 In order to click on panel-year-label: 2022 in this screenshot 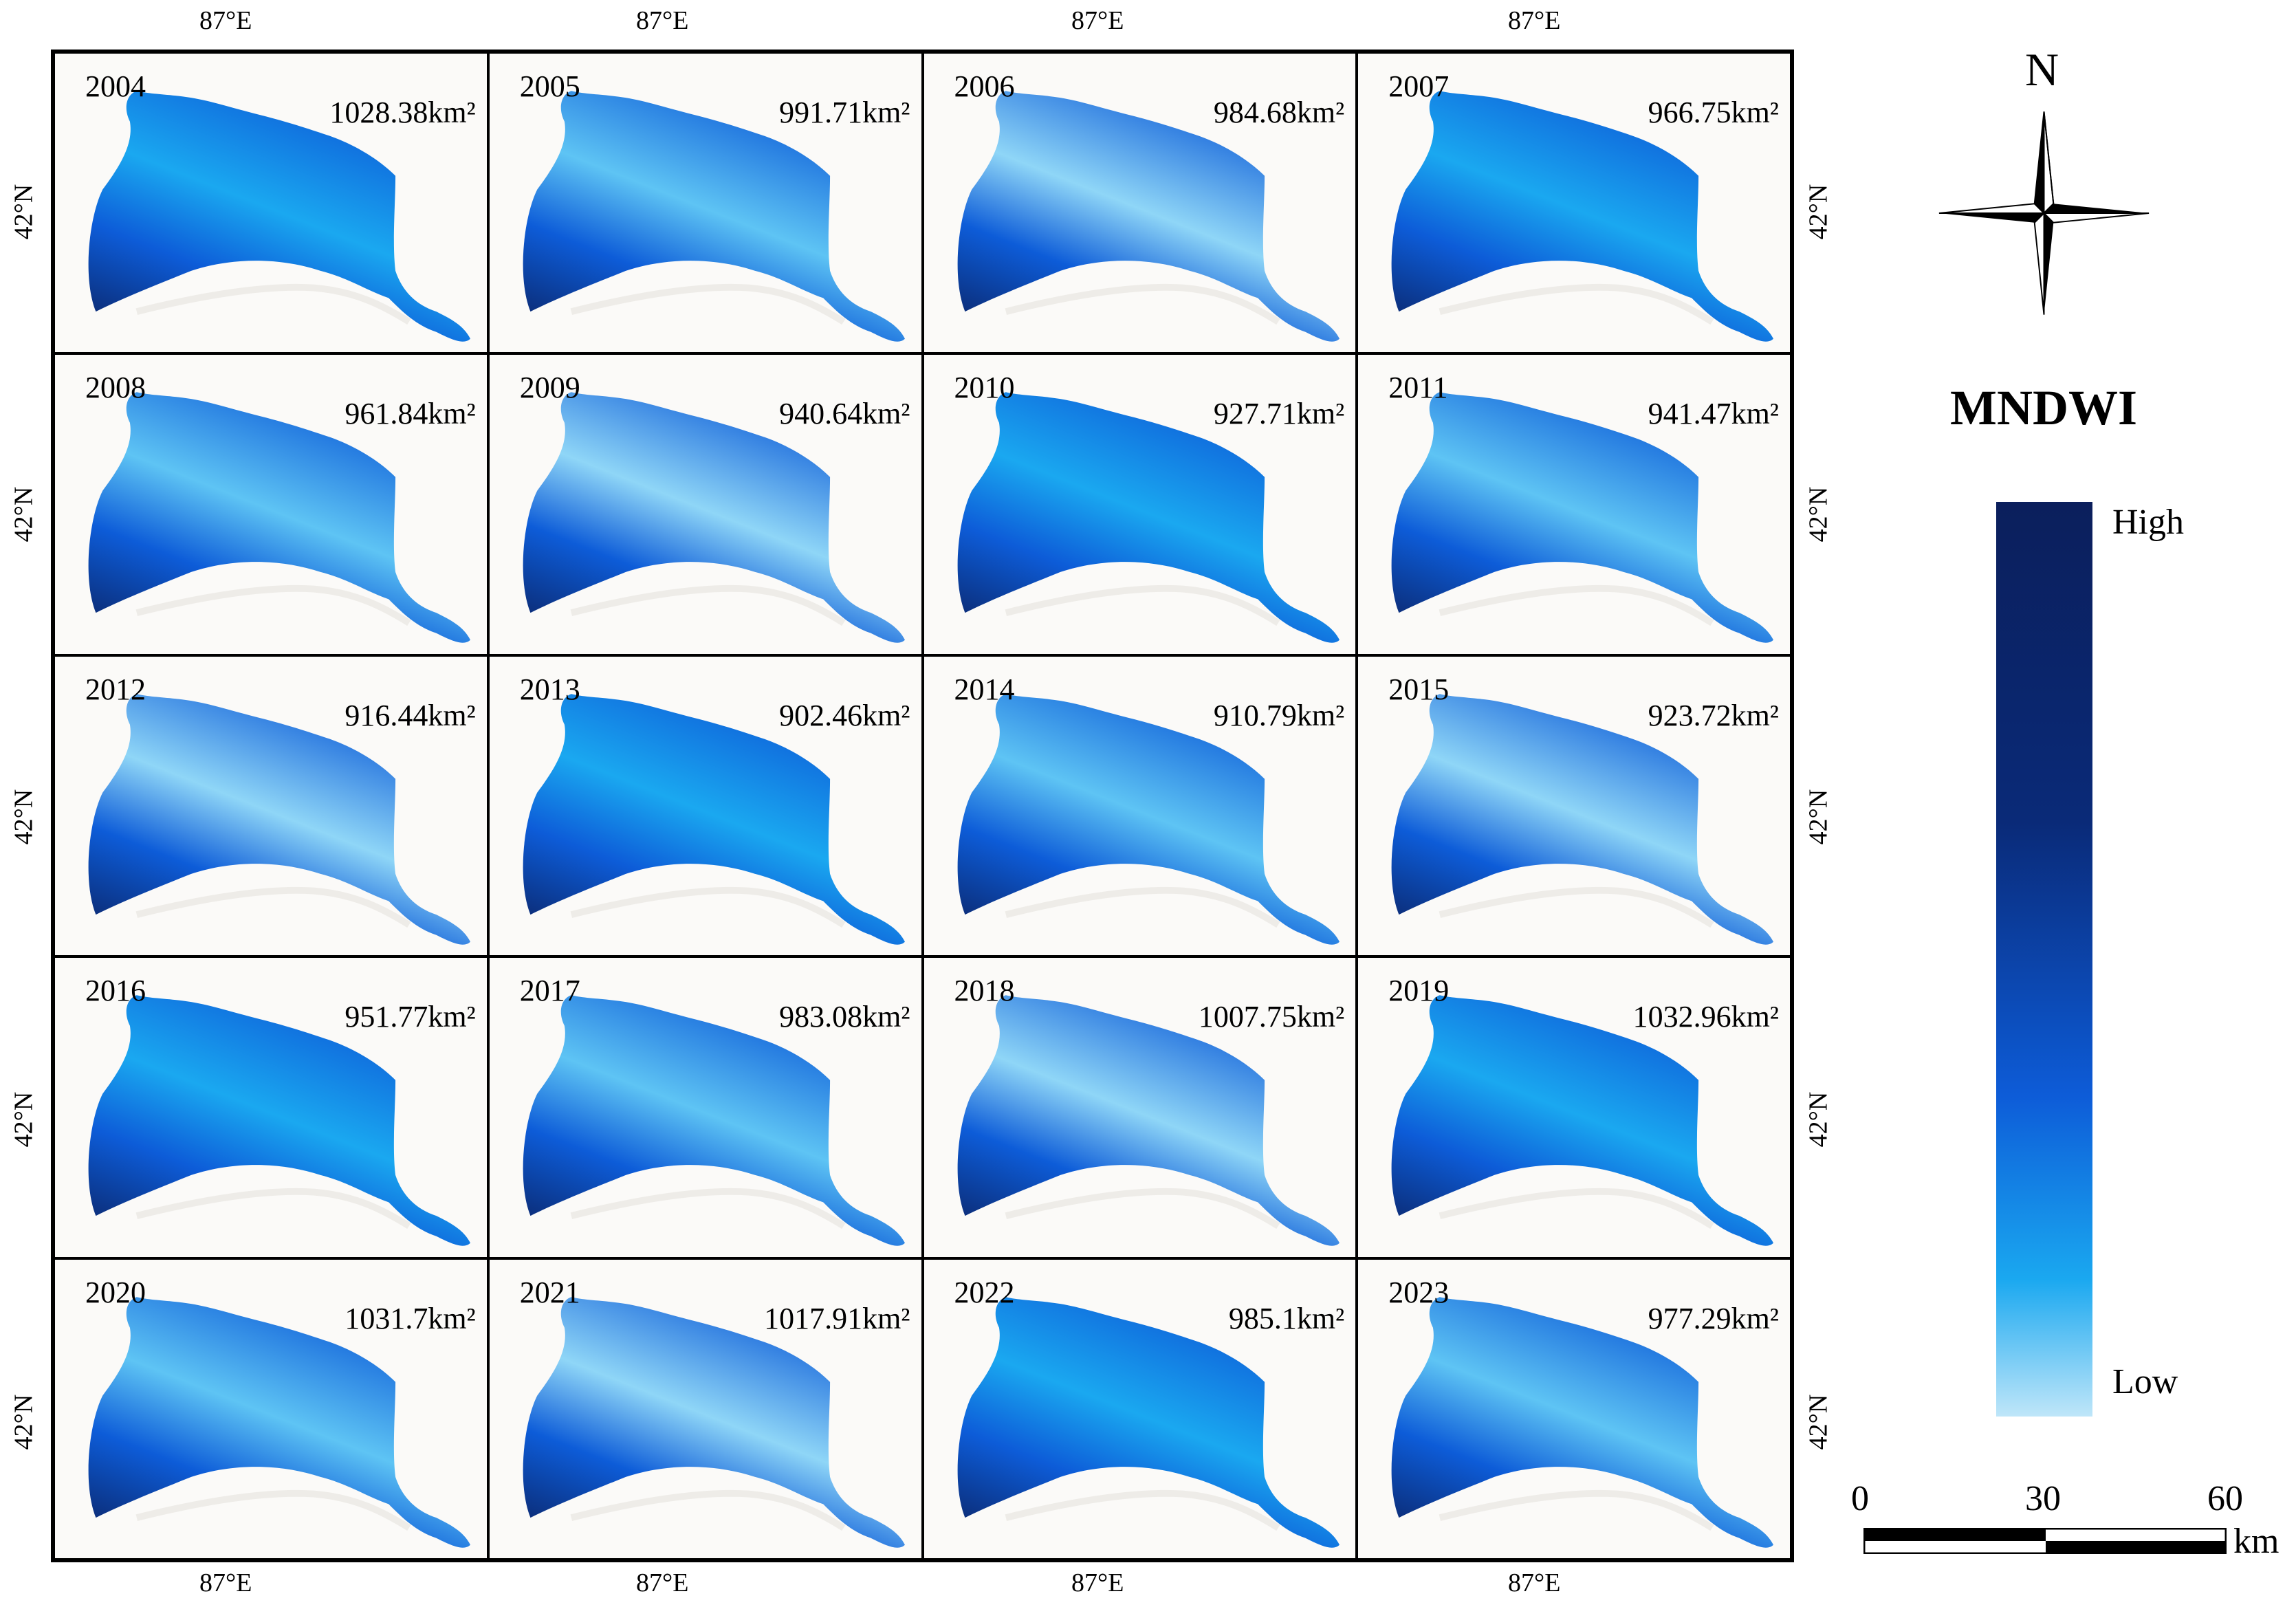, I will do `click(984, 1292)`.